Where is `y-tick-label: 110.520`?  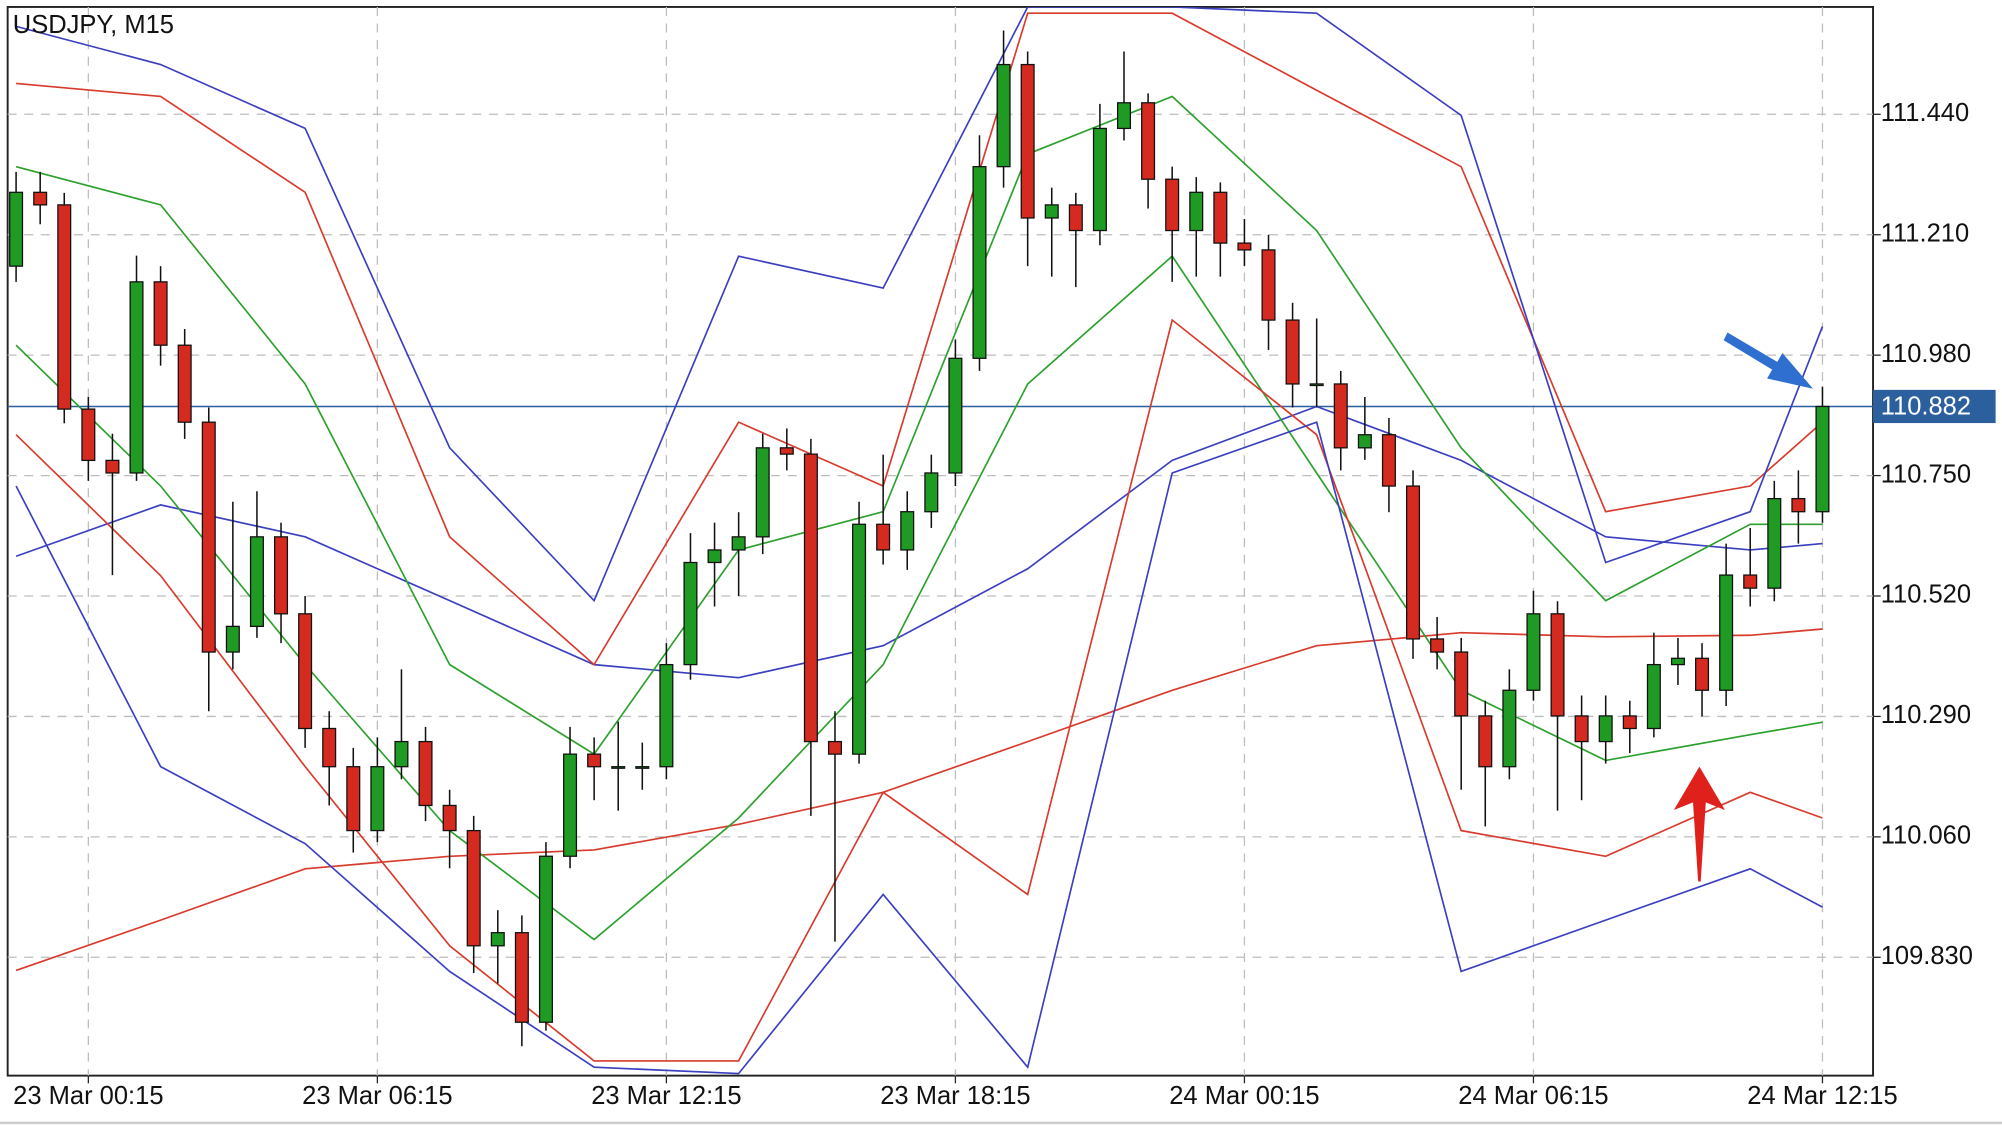 y-tick-label: 110.520 is located at coordinates (1926, 595).